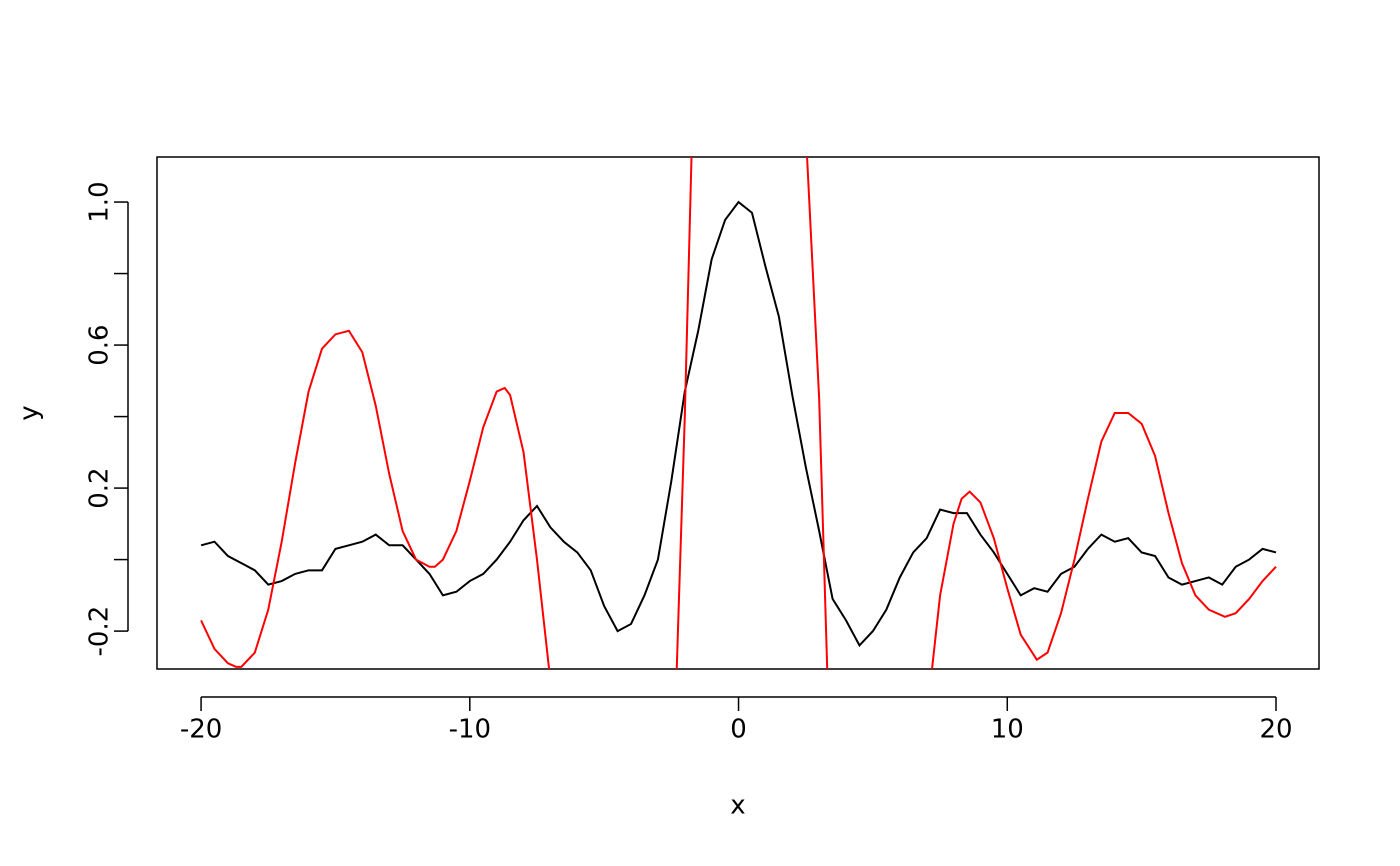  Describe the element at coordinates (100, 344) in the screenshot. I see `y-tick-label: 0.6` at that location.